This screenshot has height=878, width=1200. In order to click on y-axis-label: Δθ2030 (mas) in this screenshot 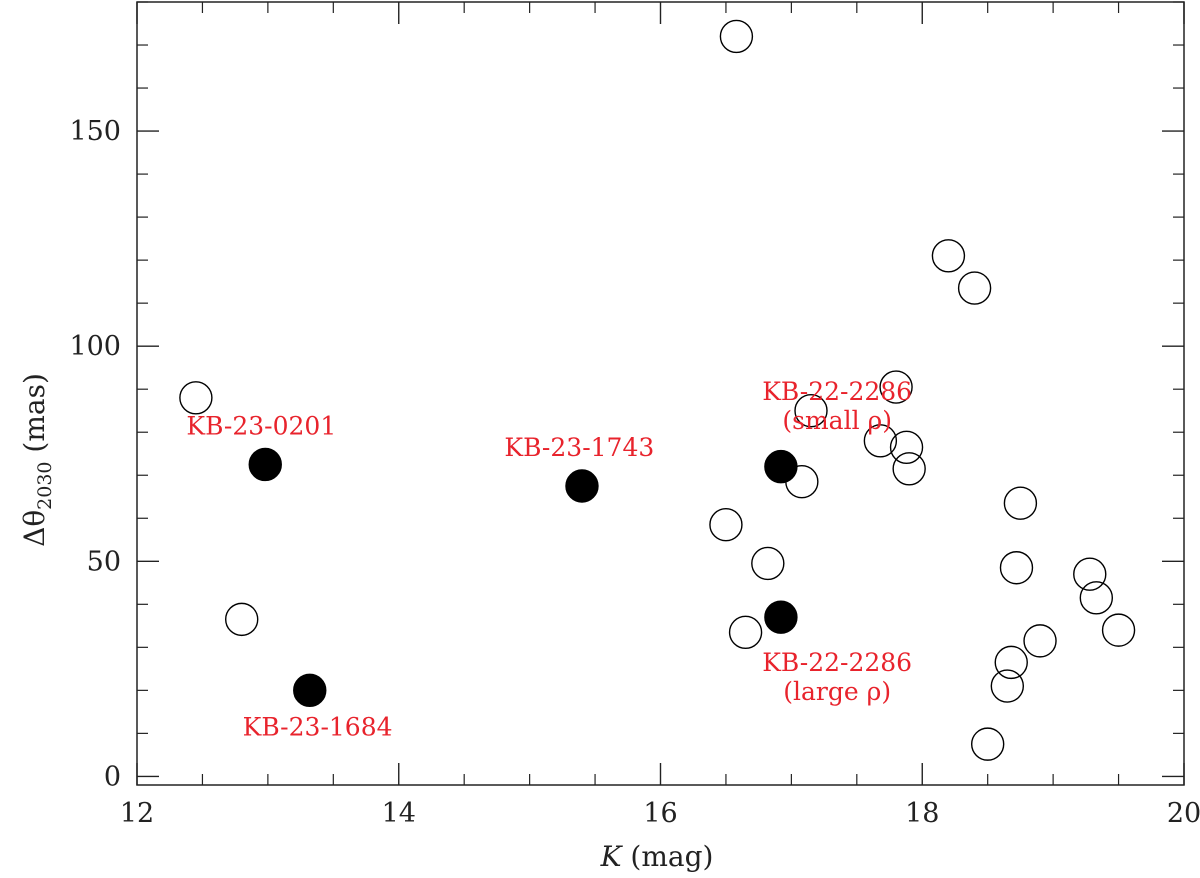, I will do `click(37, 460)`.